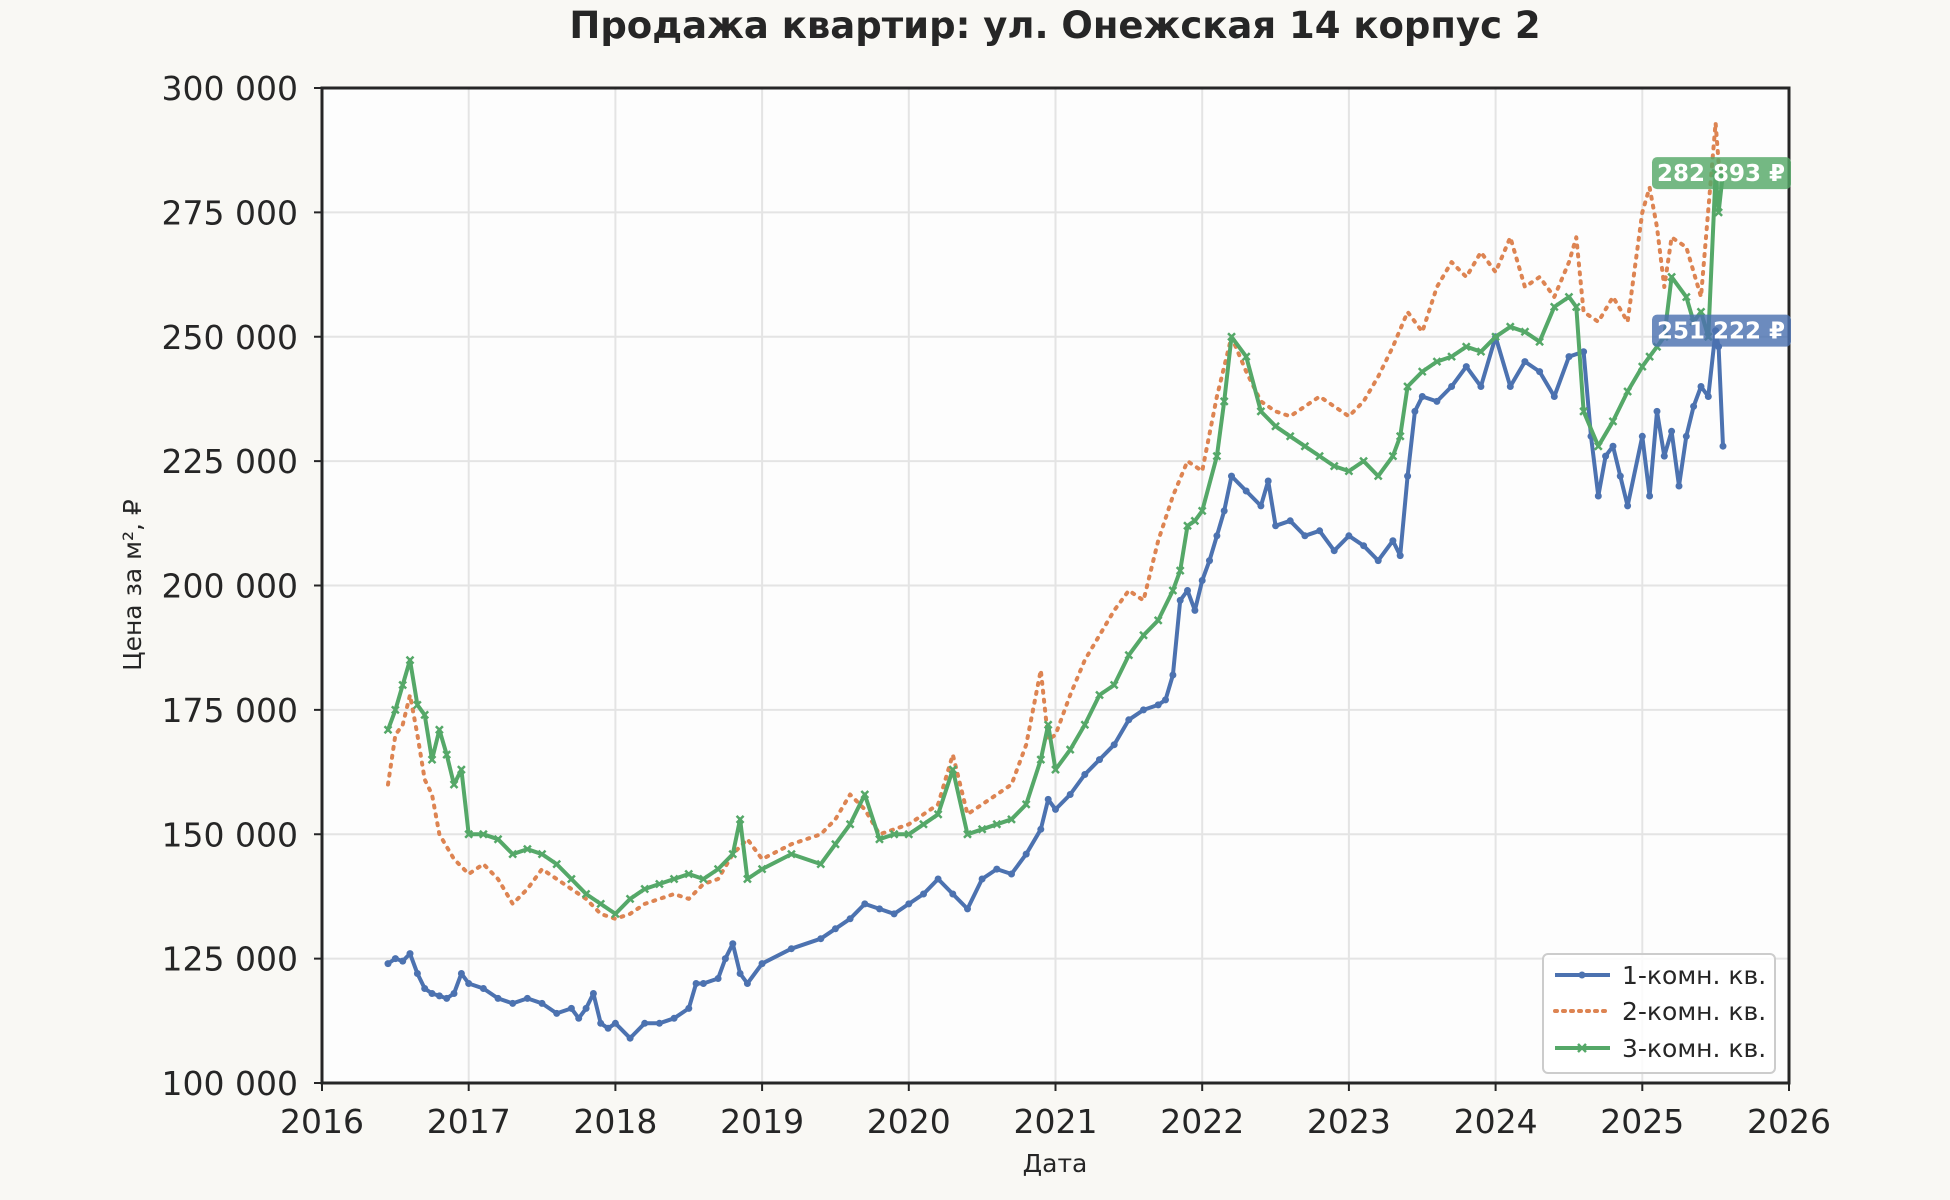  I want to click on x-tick-label: 2024, so click(1496, 1121).